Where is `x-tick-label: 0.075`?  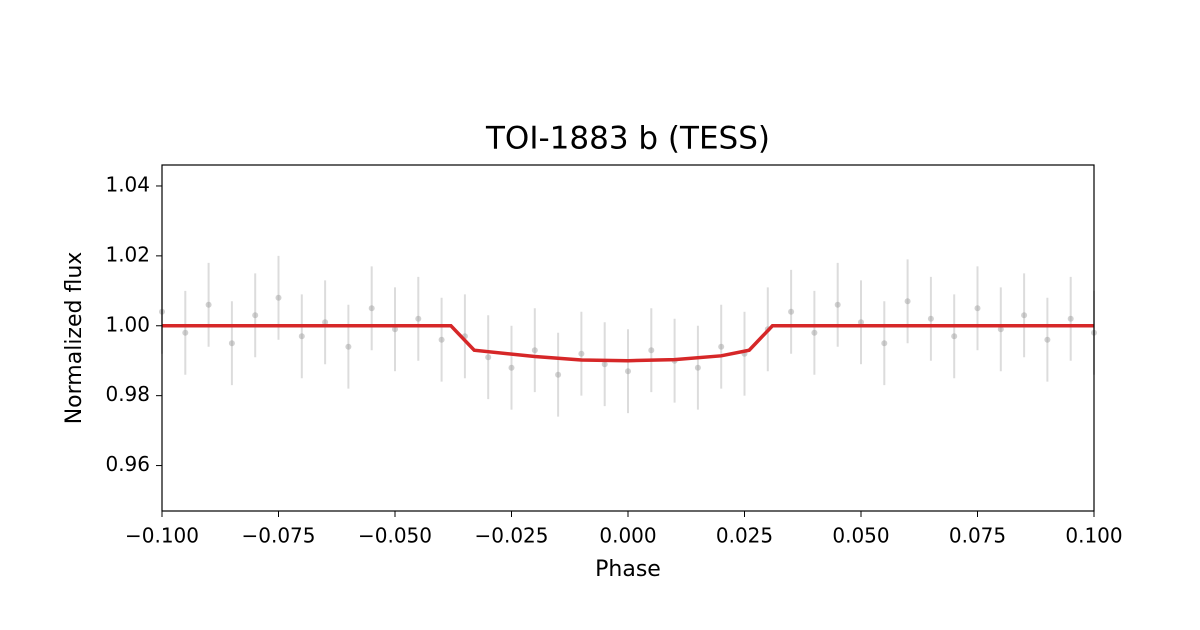
x-tick-label: 0.075 is located at coordinates (977, 536).